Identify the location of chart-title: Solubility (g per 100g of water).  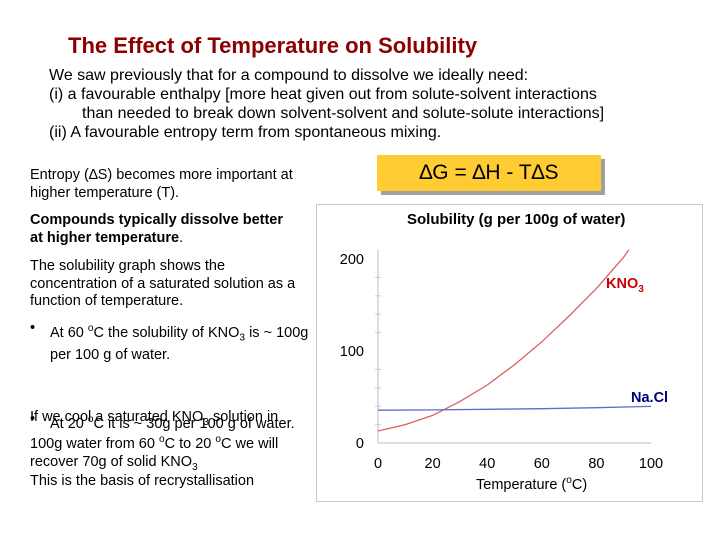
(516, 219).